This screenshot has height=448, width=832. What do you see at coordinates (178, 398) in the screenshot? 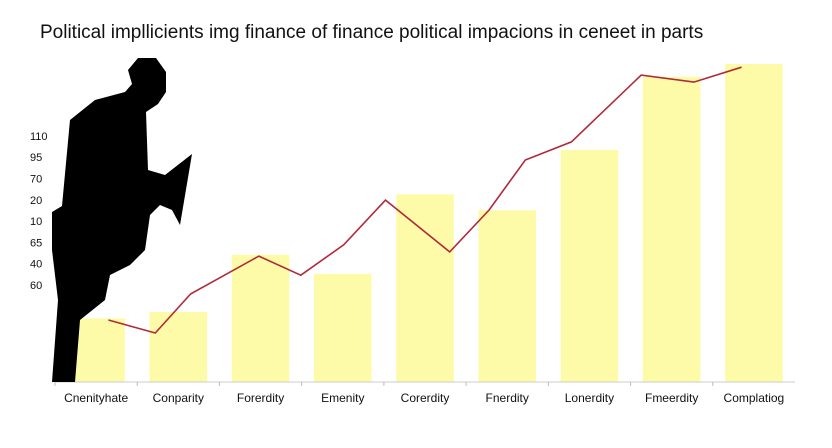
I see `x-tick-label: Conparity` at bounding box center [178, 398].